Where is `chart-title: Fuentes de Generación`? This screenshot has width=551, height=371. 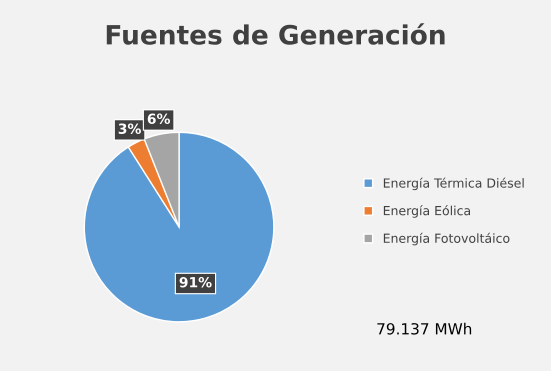
chart-title: Fuentes de Generación is located at coordinates (275, 34).